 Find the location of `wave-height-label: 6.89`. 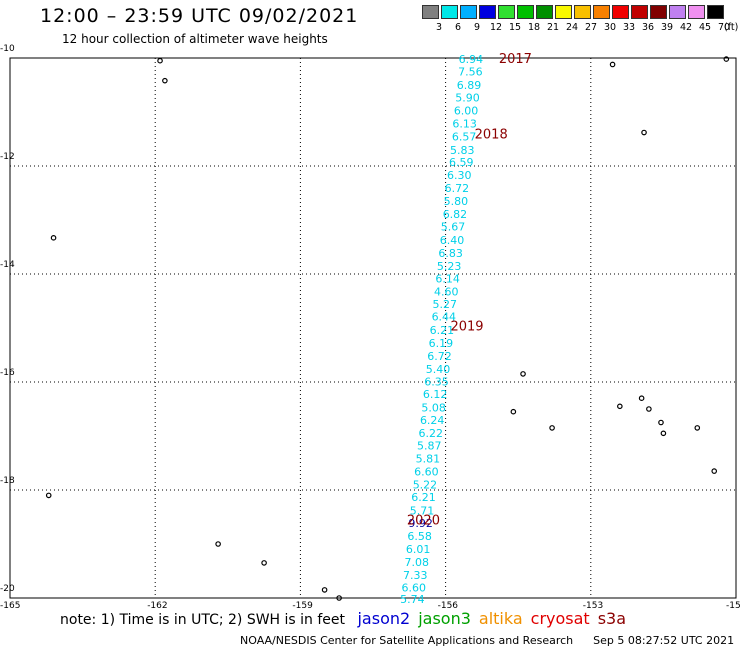

wave-height-label: 6.89 is located at coordinates (469, 85).